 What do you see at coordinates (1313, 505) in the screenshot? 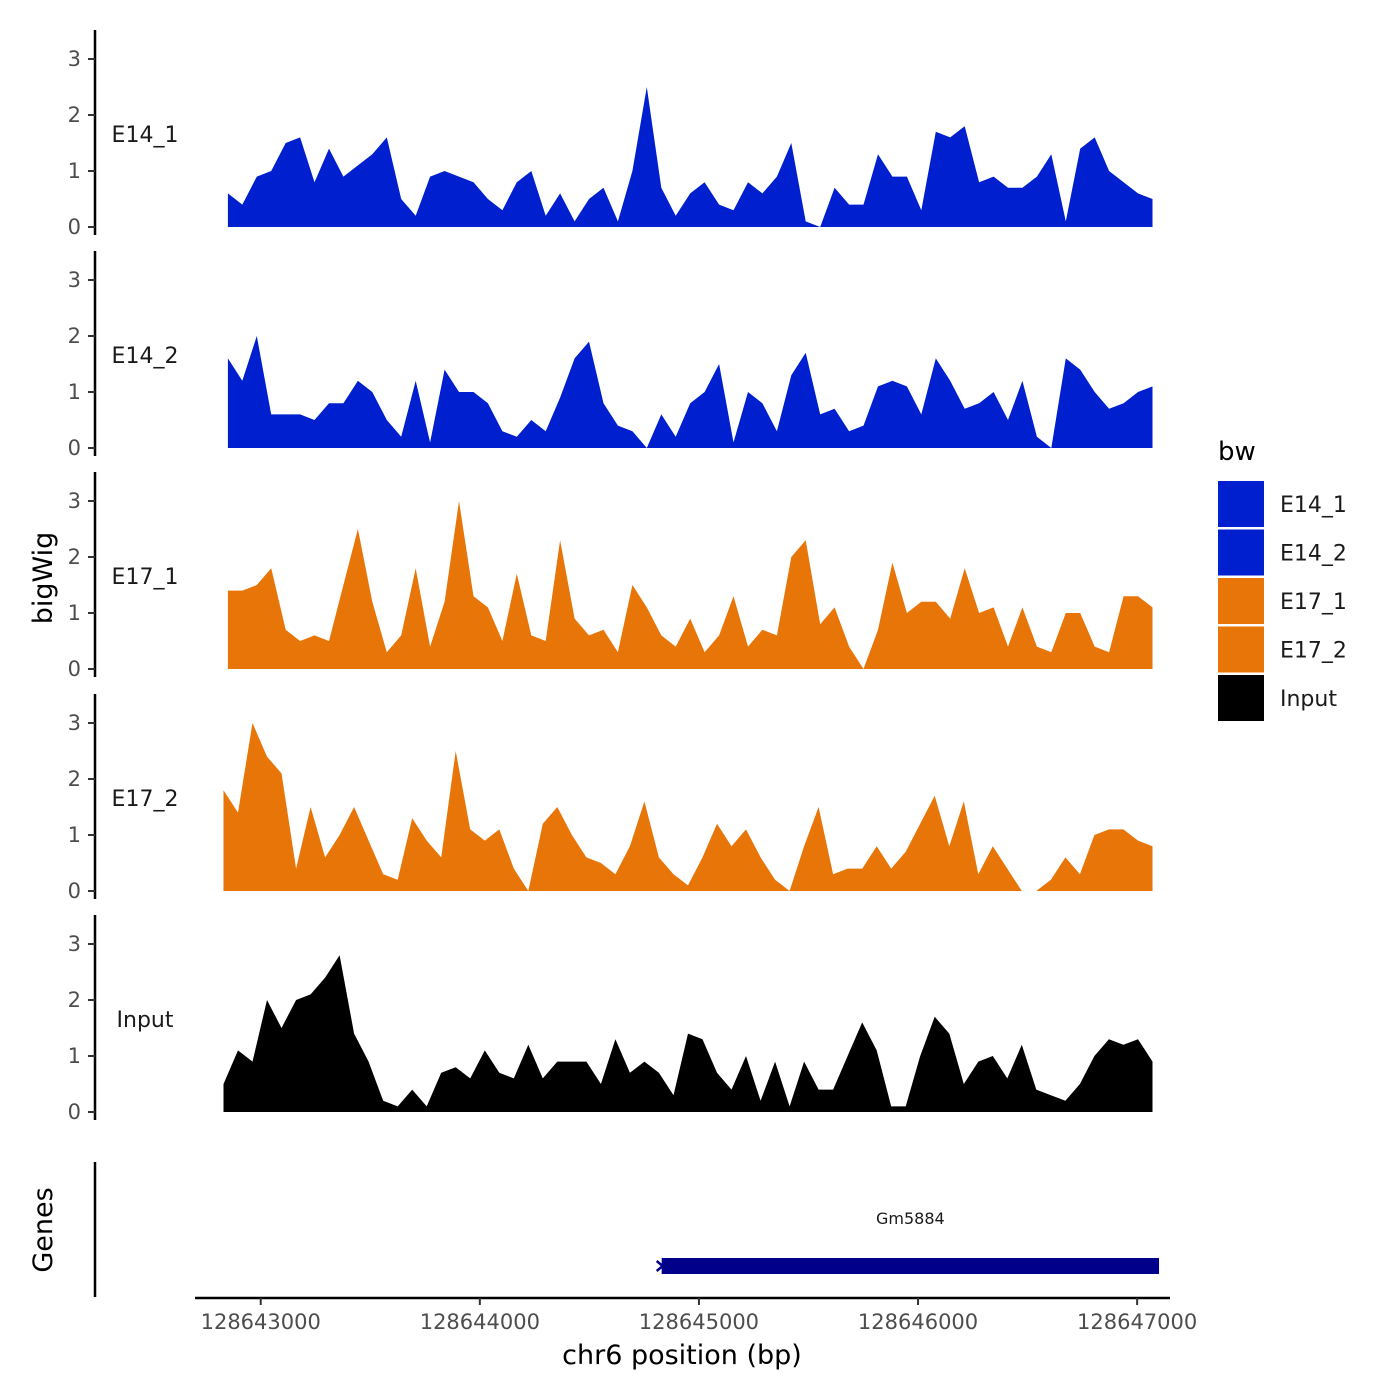
I see `legend-label-E14_1: E14_1` at bounding box center [1313, 505].